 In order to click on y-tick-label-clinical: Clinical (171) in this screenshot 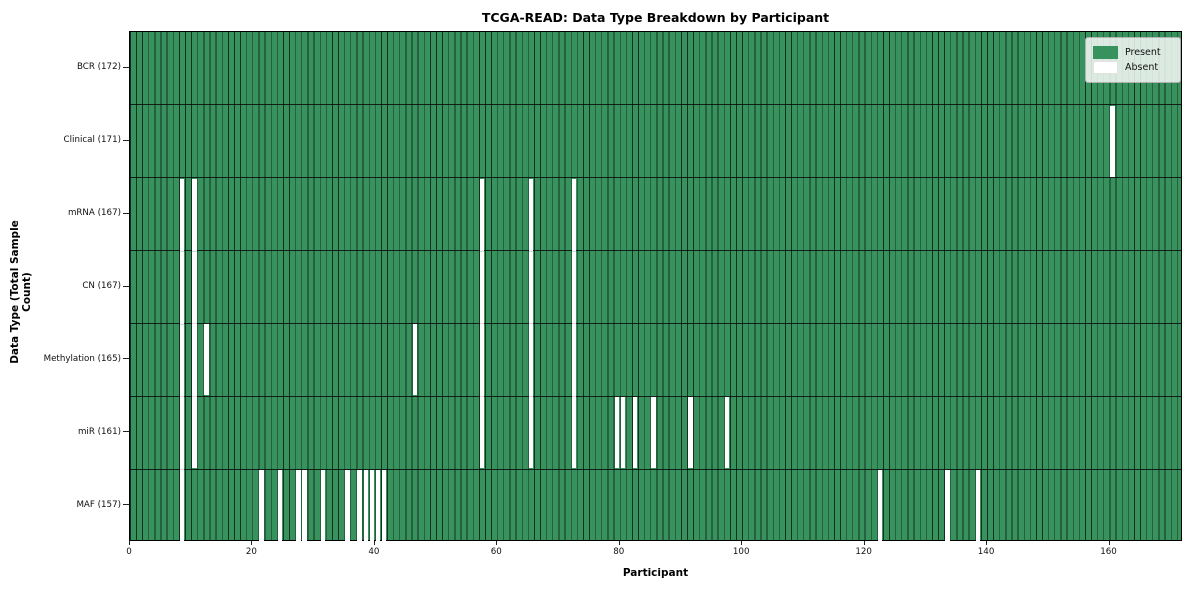, I will do `click(92, 140)`.